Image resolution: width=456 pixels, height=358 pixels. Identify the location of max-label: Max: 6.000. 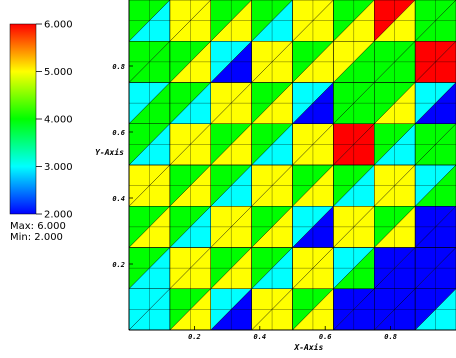
(38, 226).